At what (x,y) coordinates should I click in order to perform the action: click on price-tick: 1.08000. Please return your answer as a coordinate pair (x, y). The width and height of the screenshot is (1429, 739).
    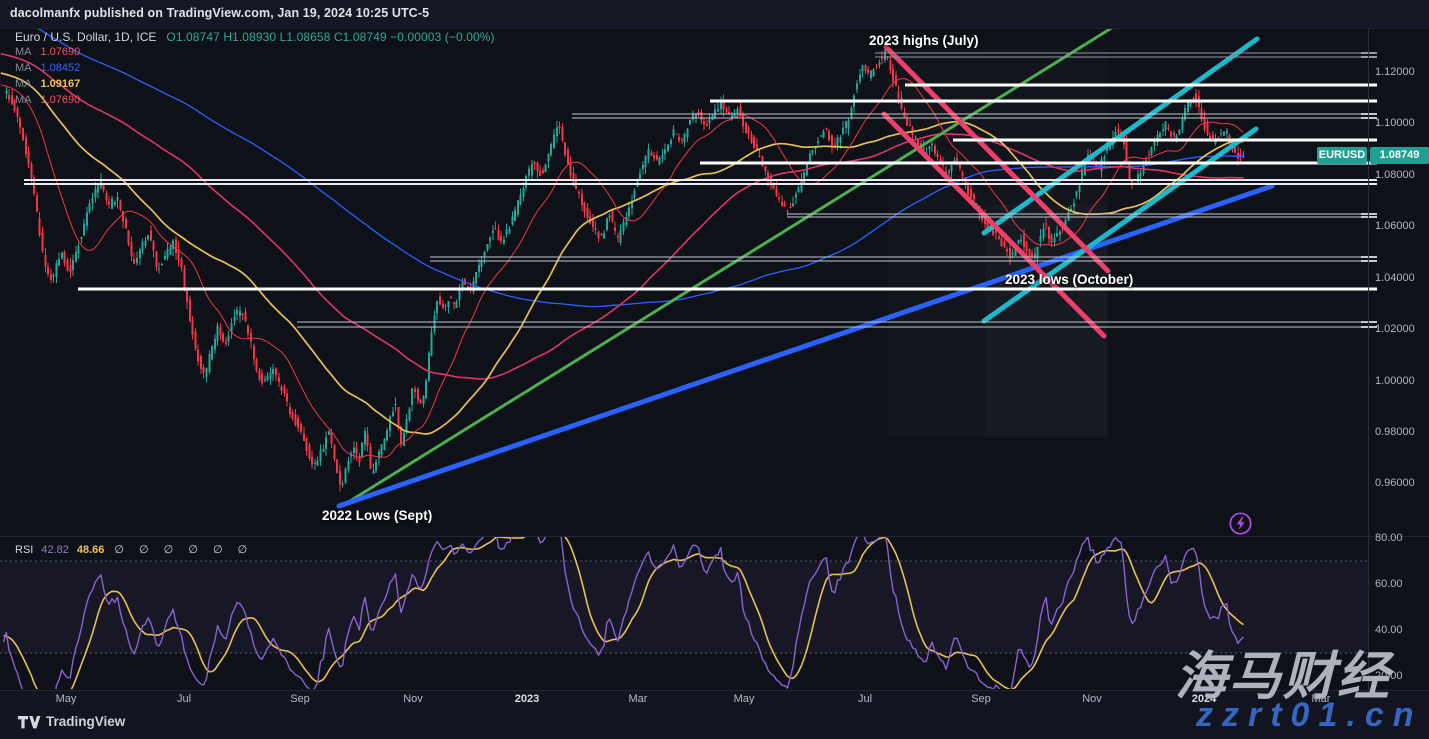
    Looking at the image, I should click on (1395, 175).